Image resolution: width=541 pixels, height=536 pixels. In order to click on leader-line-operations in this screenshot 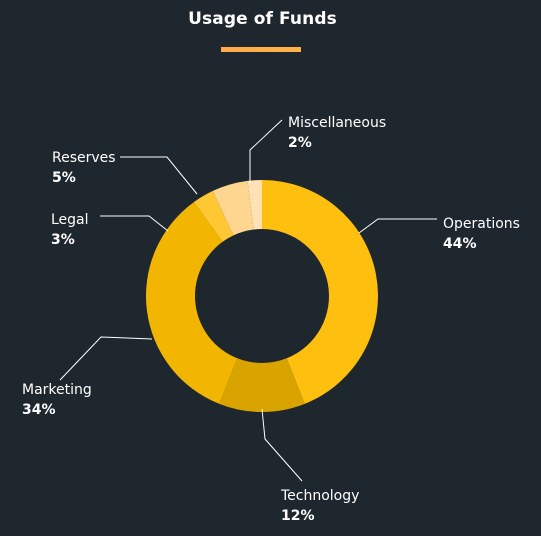, I will do `click(397, 226)`.